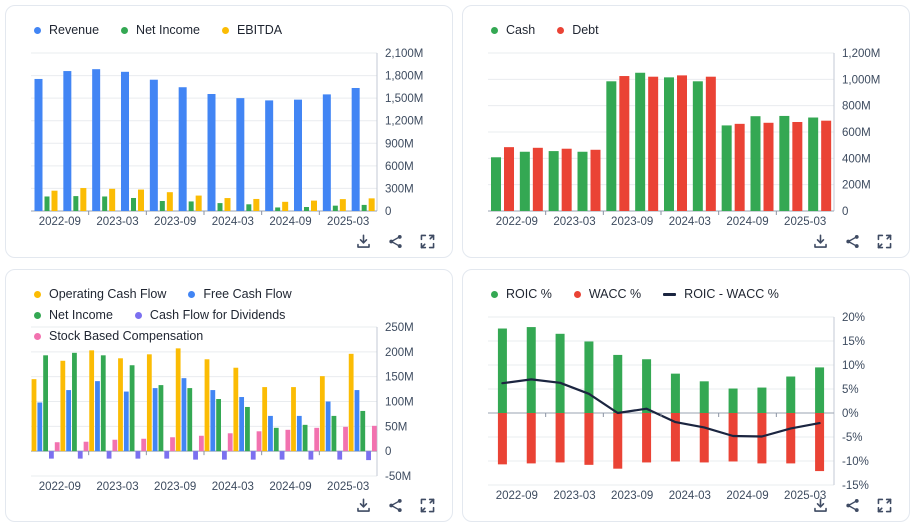  Describe the element at coordinates (363, 505) in the screenshot. I see `download-icon` at that location.